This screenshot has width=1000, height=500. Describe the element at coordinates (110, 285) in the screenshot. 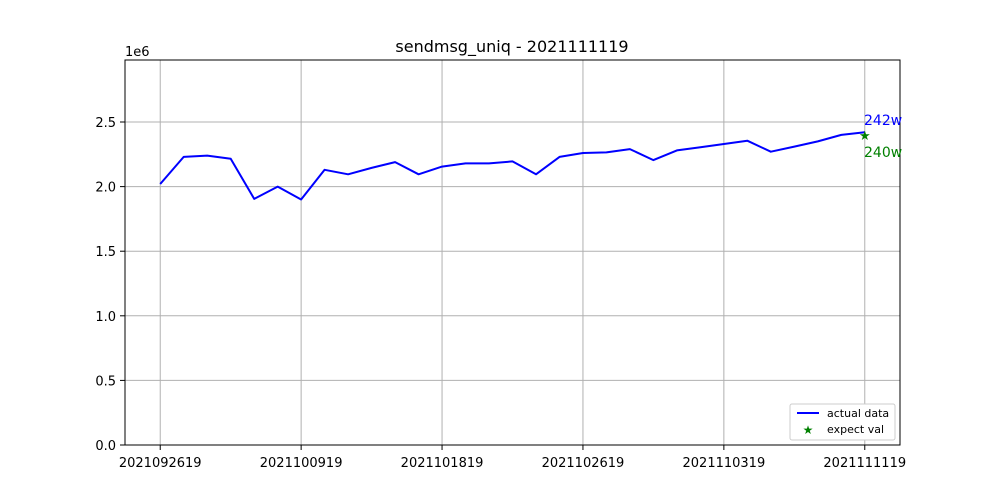

I see `y-axis: 0.0 0.5 1.0 1.5 2.0 2.5` at that location.